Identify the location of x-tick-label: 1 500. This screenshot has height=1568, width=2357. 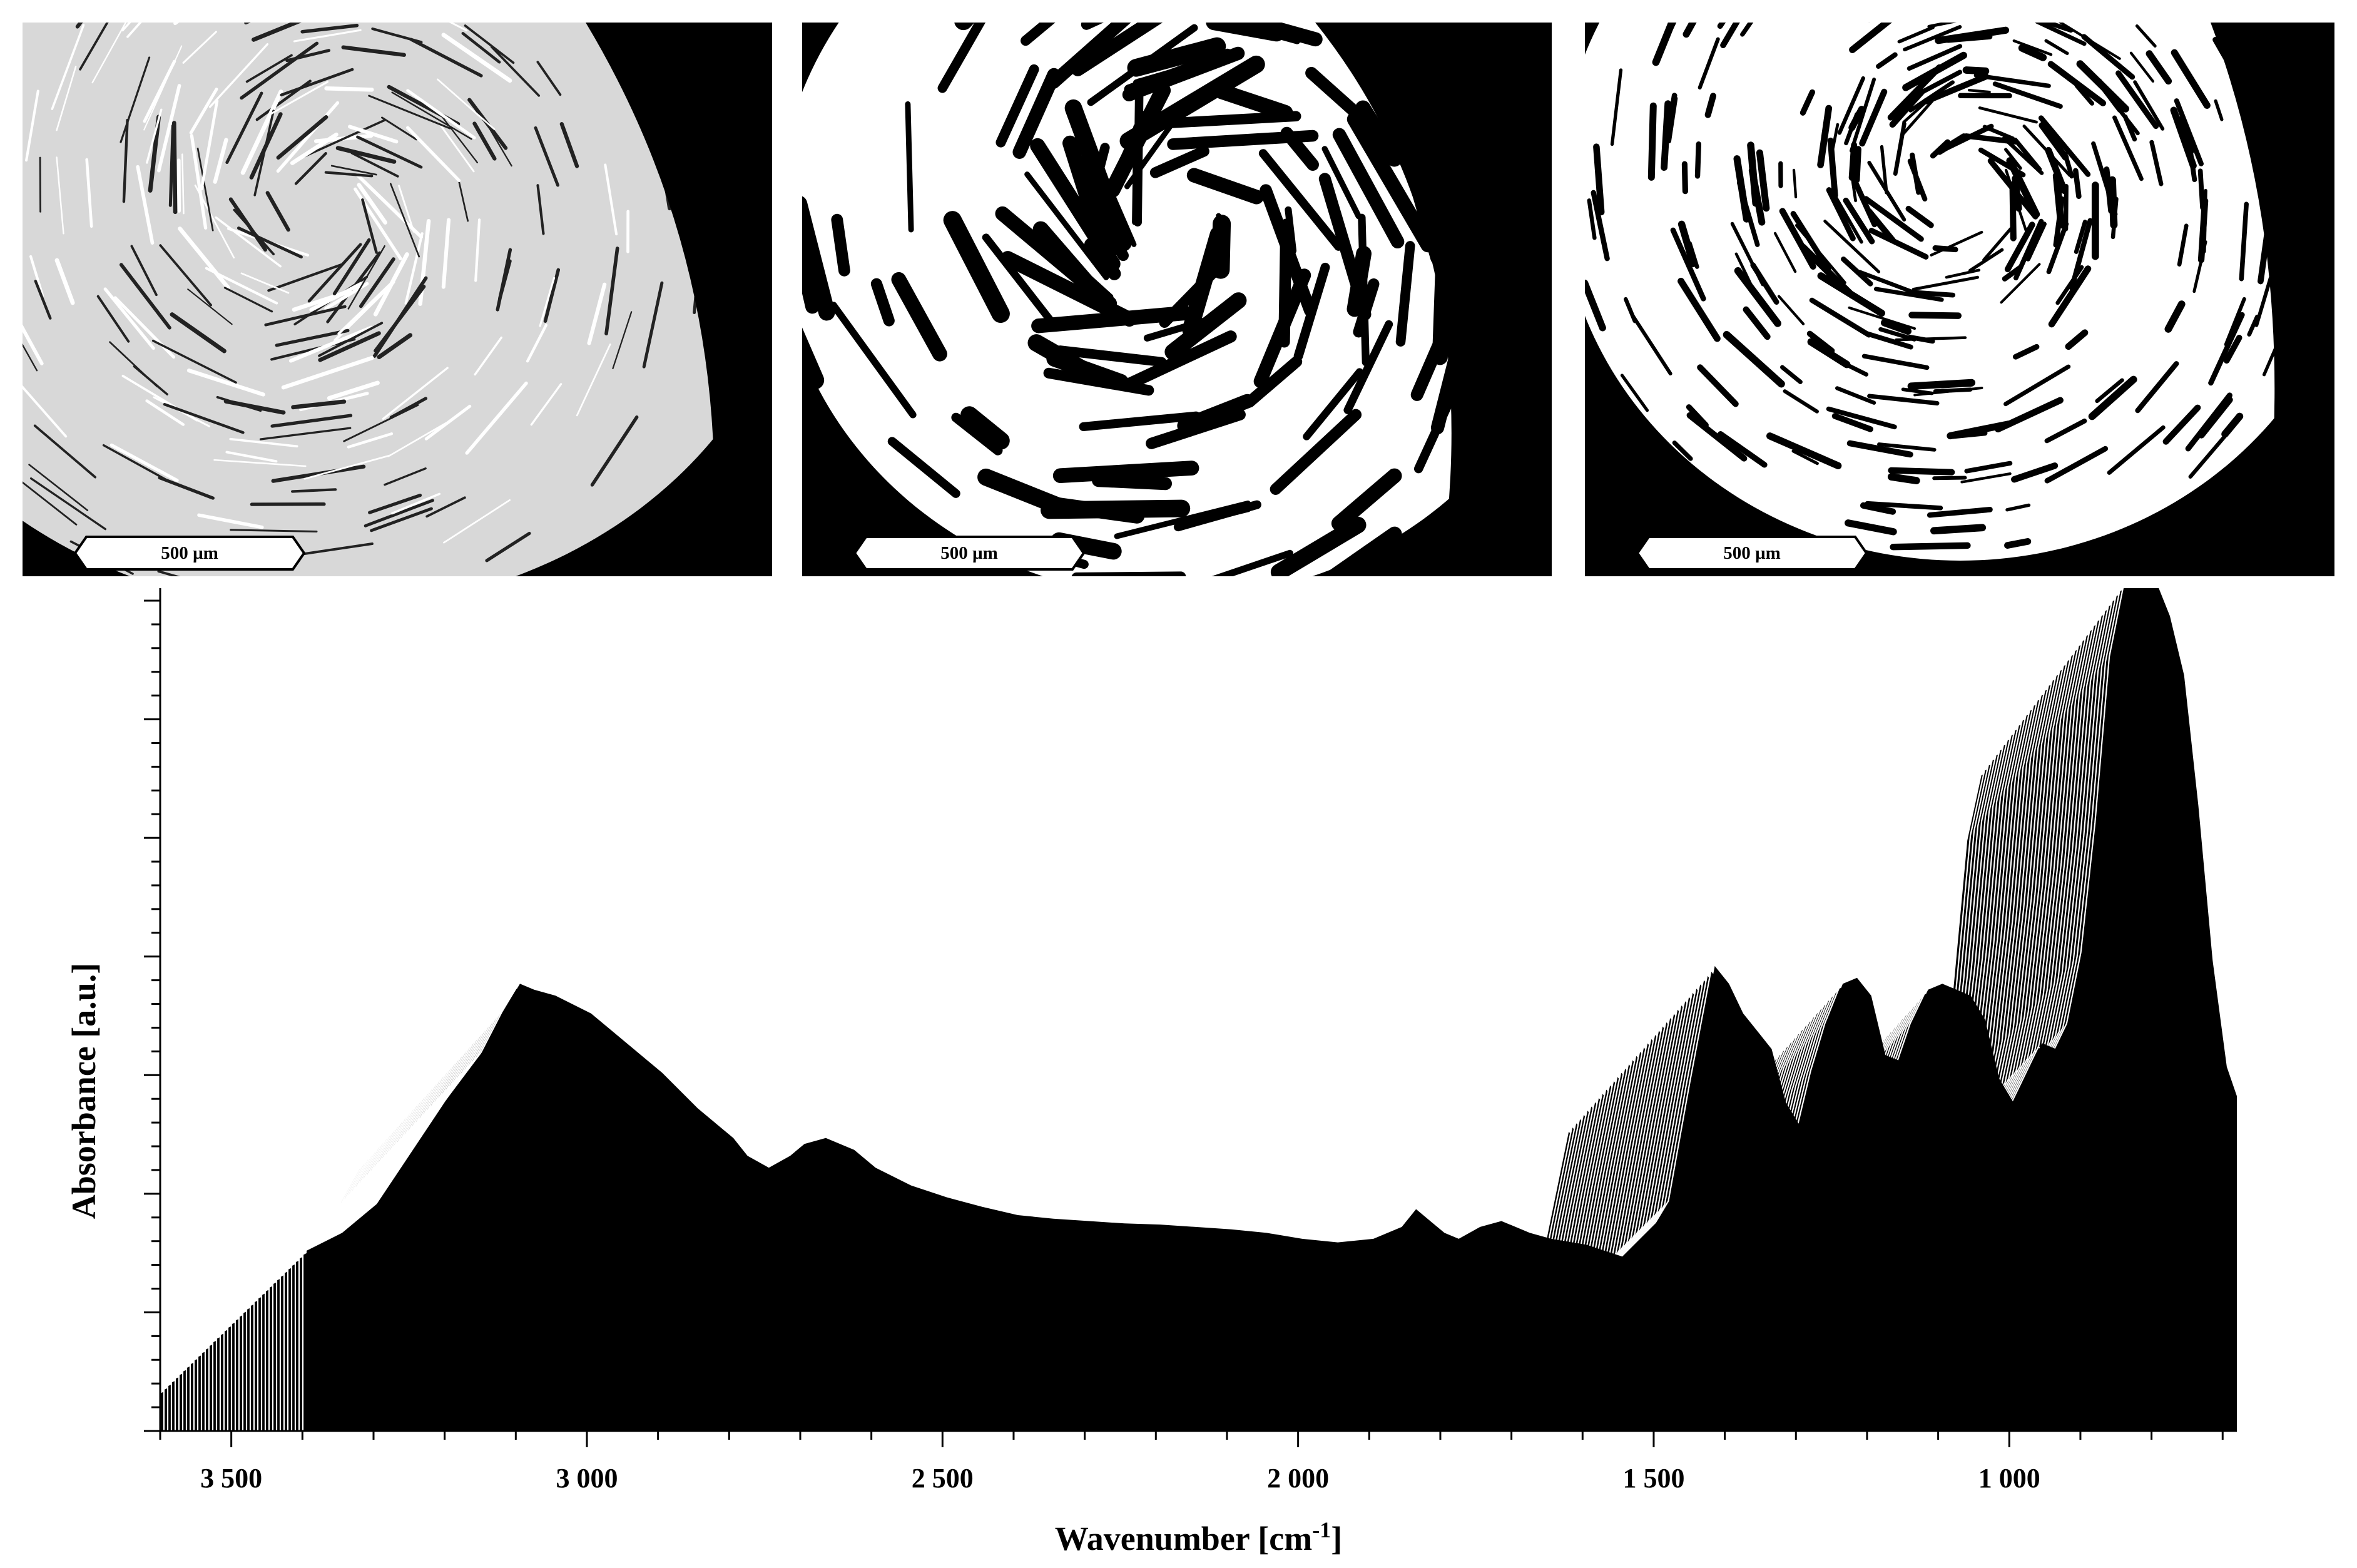
(1653, 1478).